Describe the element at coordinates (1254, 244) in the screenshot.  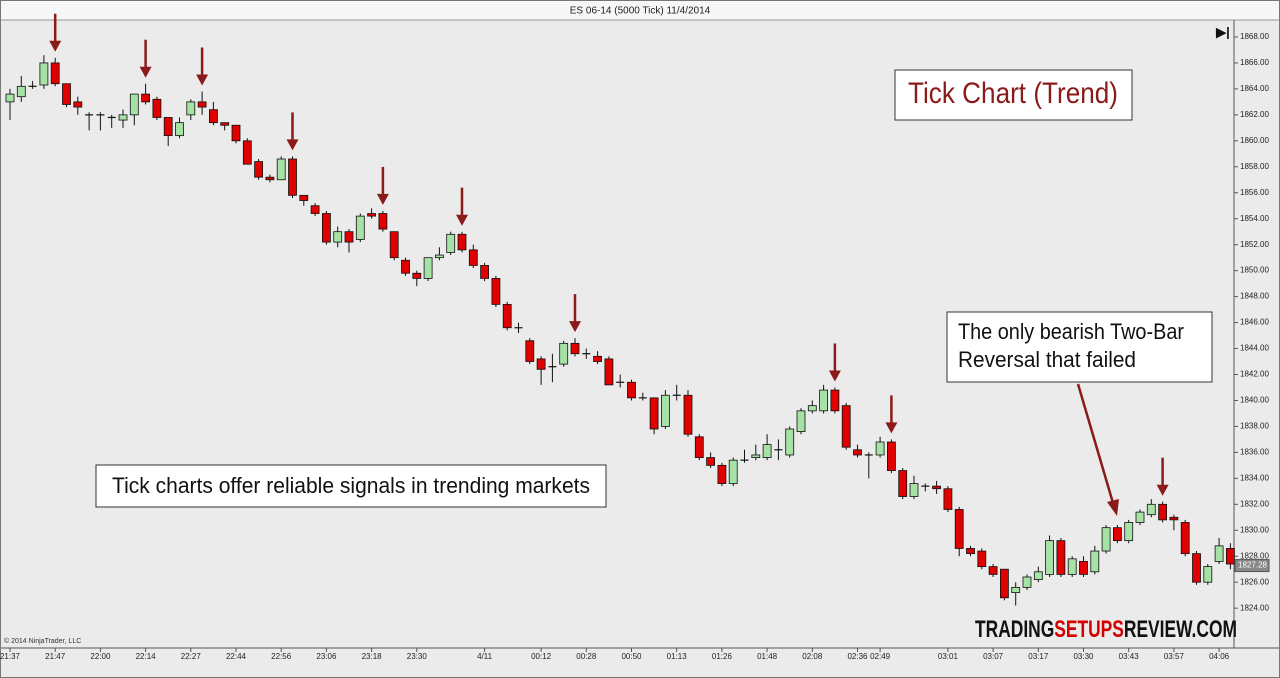
I see `y-tick-label: 1852.00` at that location.